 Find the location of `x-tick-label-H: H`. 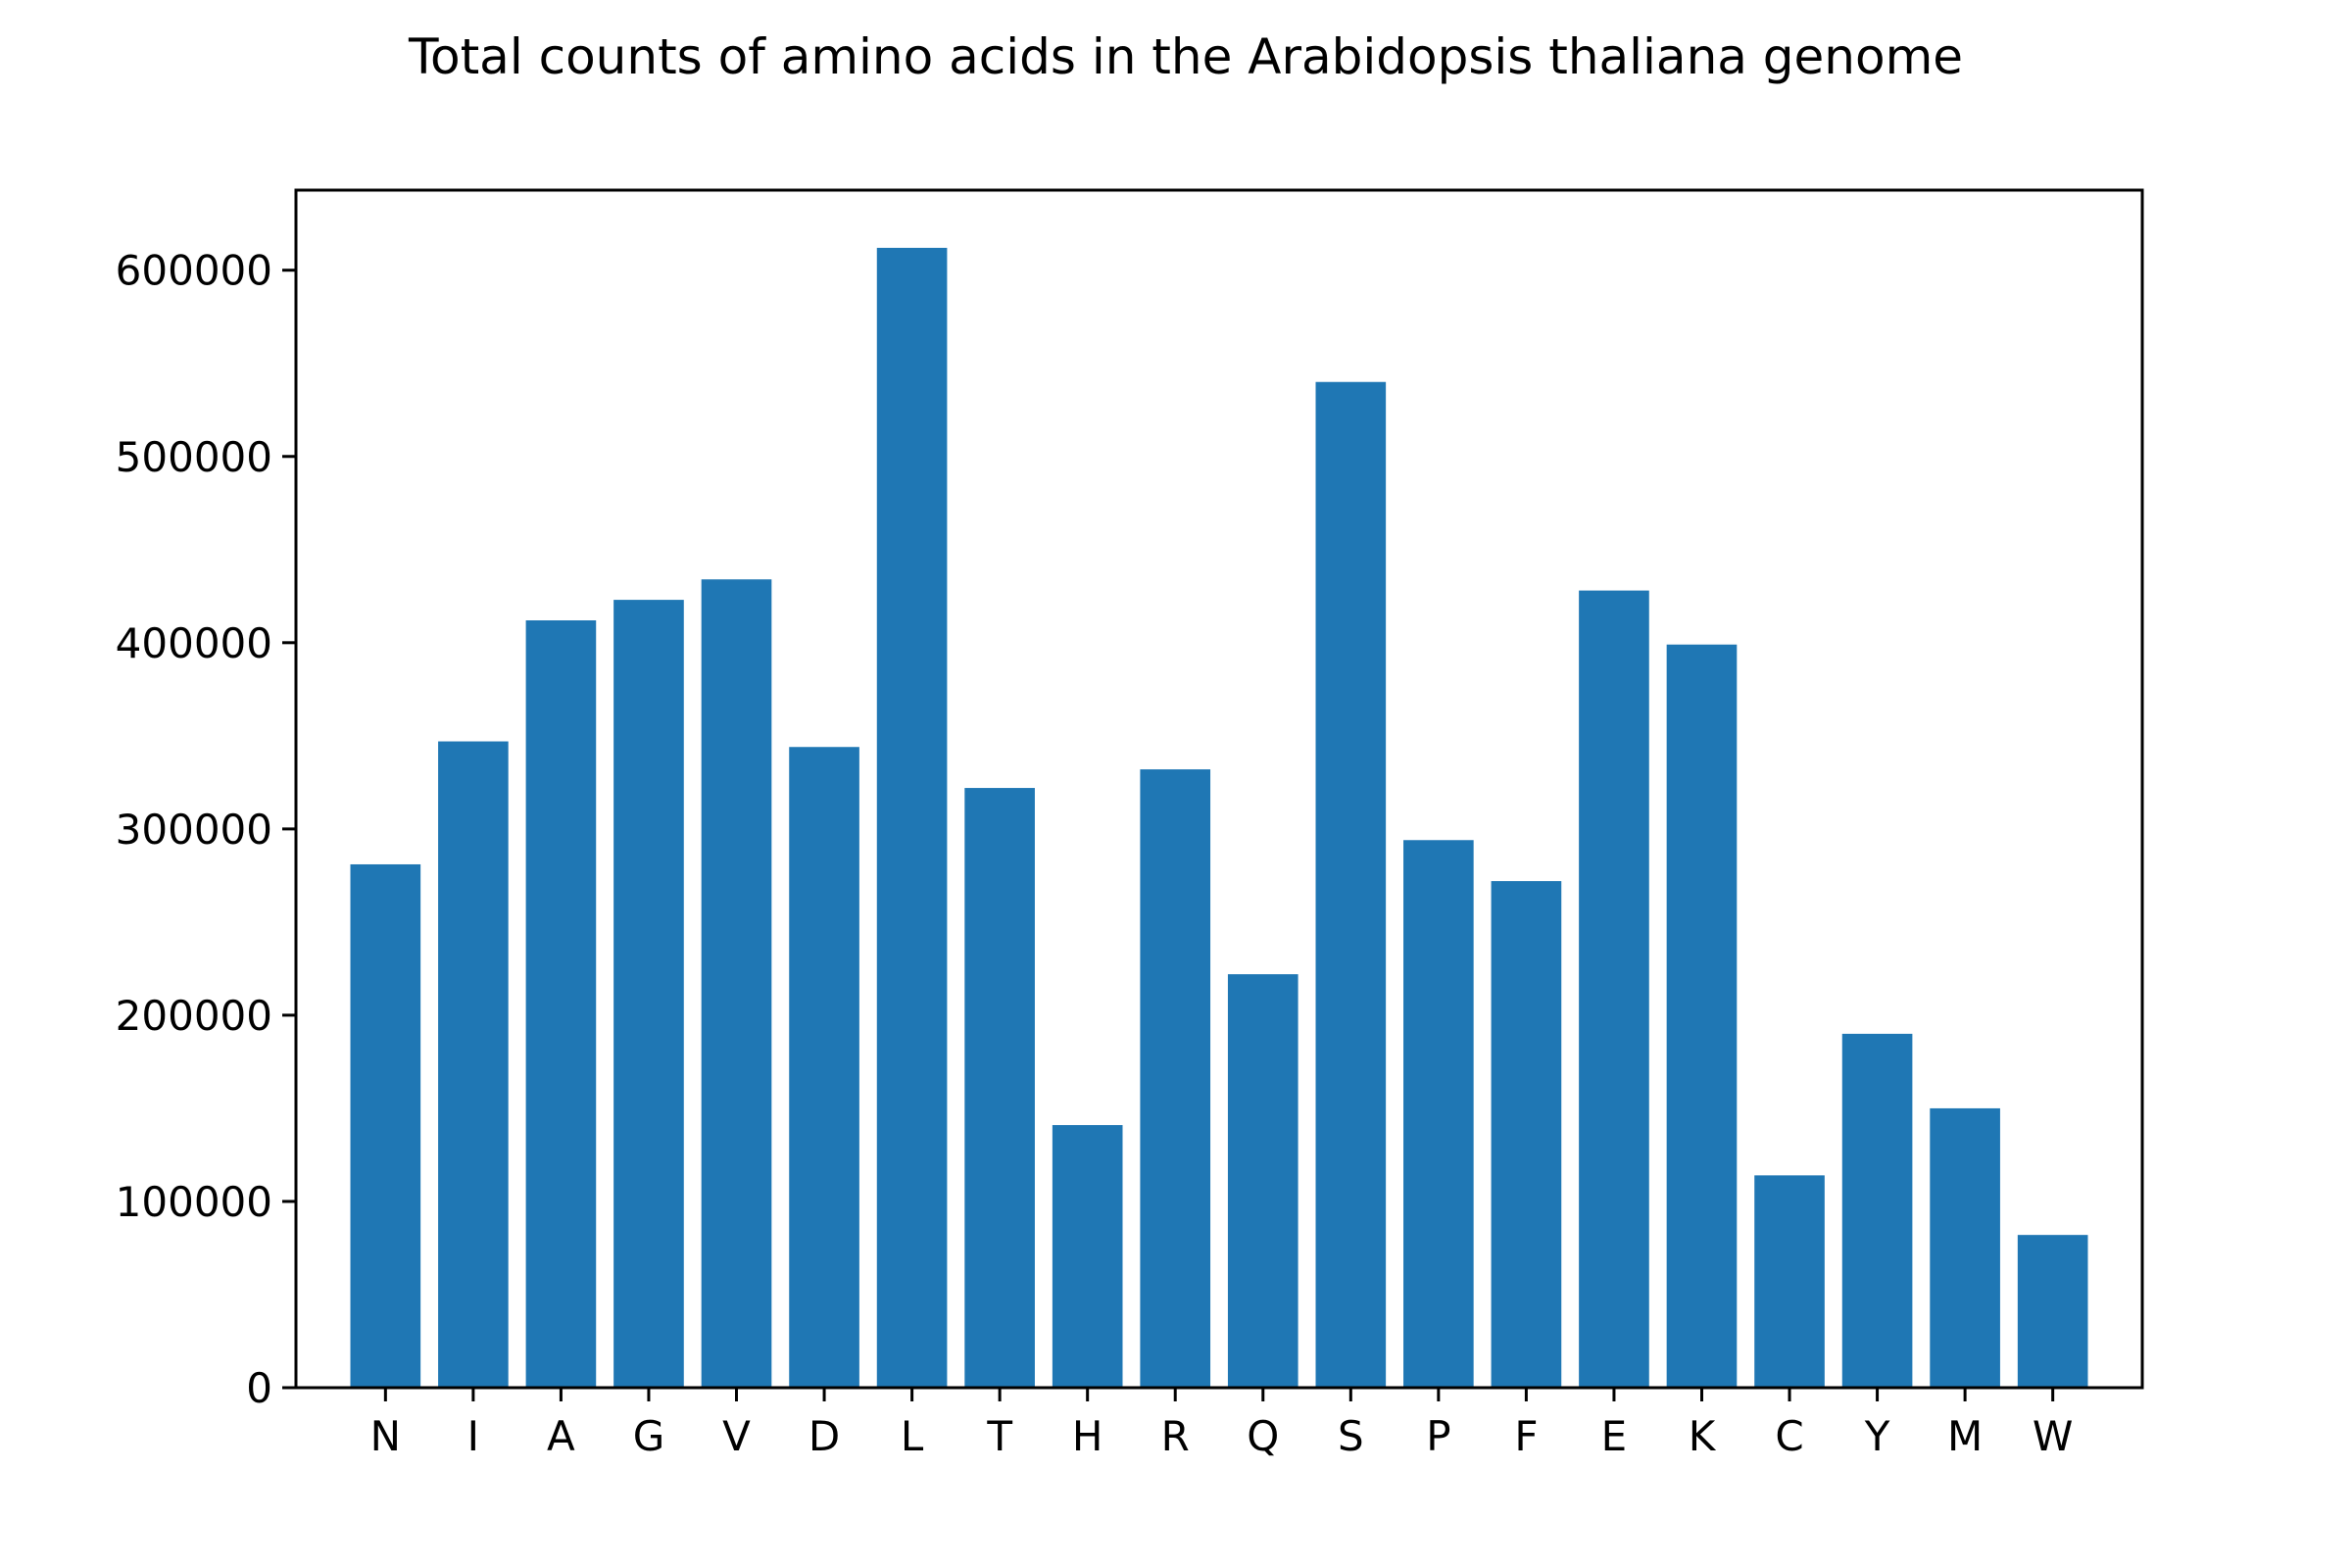

x-tick-label-H: H is located at coordinates (1087, 1436).